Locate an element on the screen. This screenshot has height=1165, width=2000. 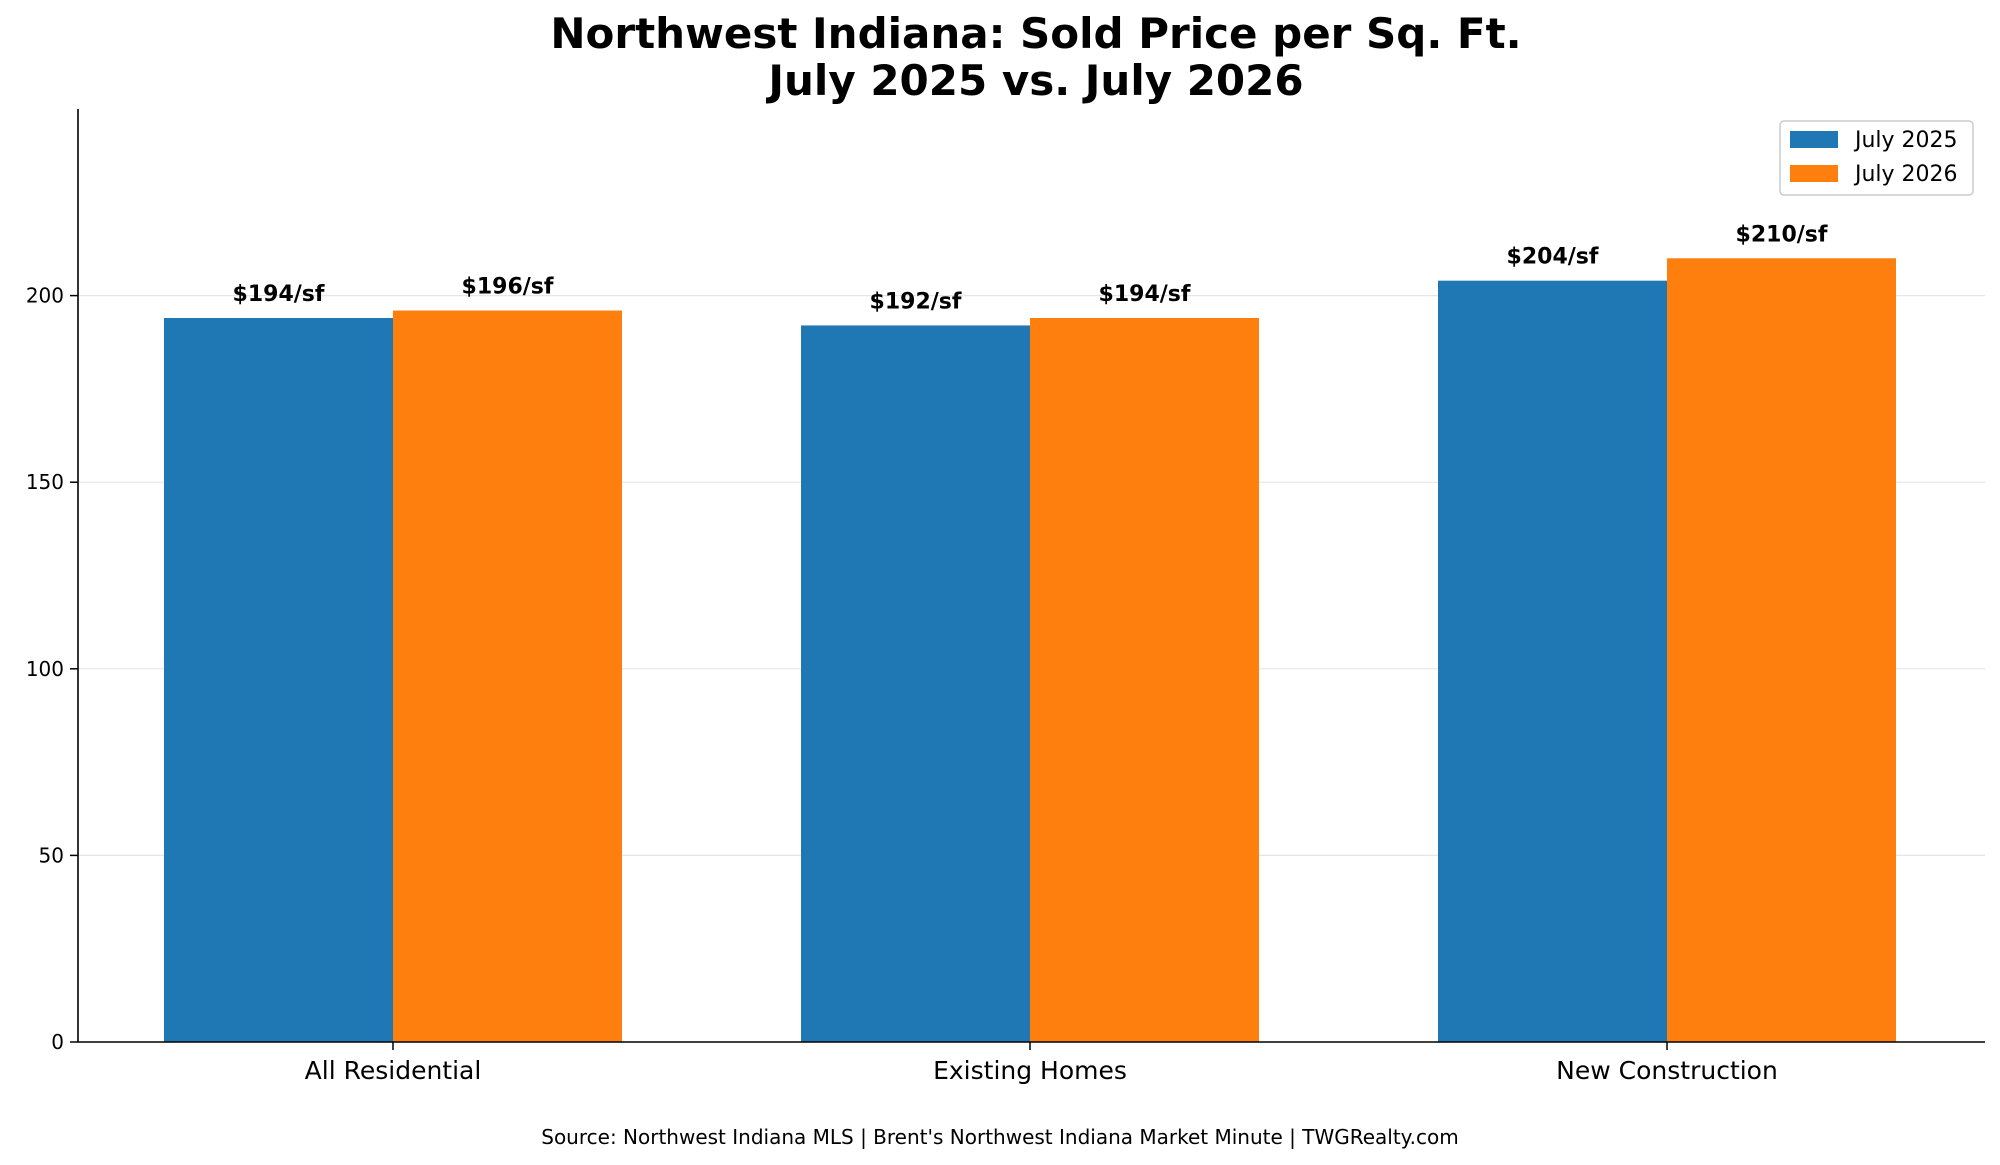
y-tick-label: 100 is located at coordinates (45, 669).